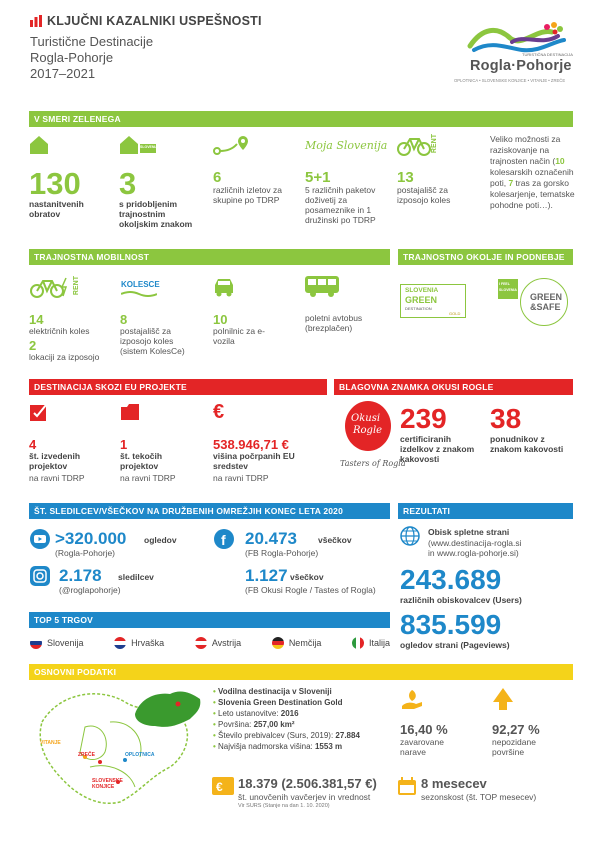 Image resolution: width=601 pixels, height=850 pixels. What do you see at coordinates (85, 553) in the screenshot?
I see `youtube-source: (Rogla-Pohorje)` at bounding box center [85, 553].